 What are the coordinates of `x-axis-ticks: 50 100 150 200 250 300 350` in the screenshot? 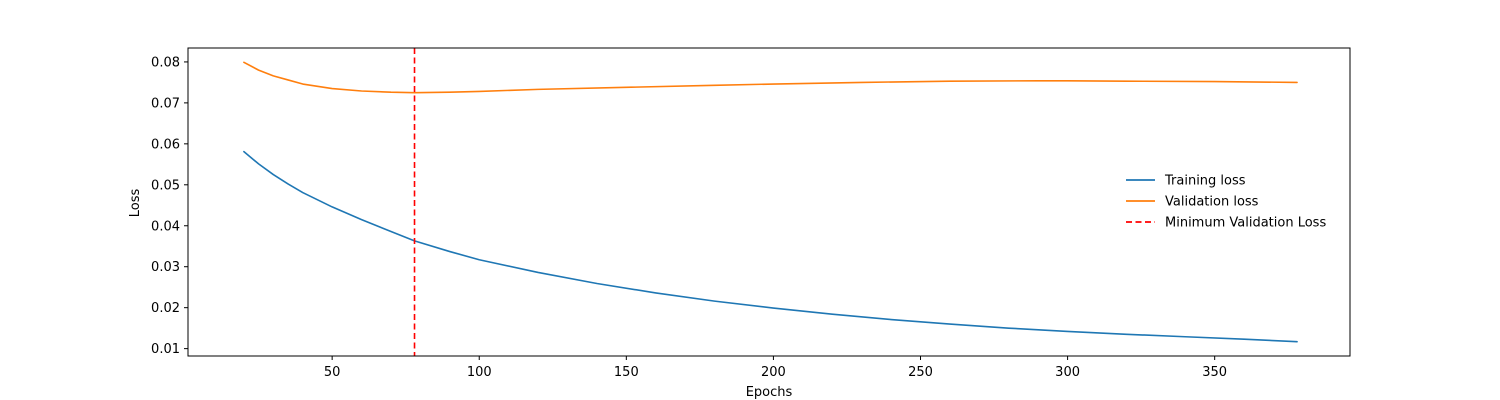 It's located at (775, 368).